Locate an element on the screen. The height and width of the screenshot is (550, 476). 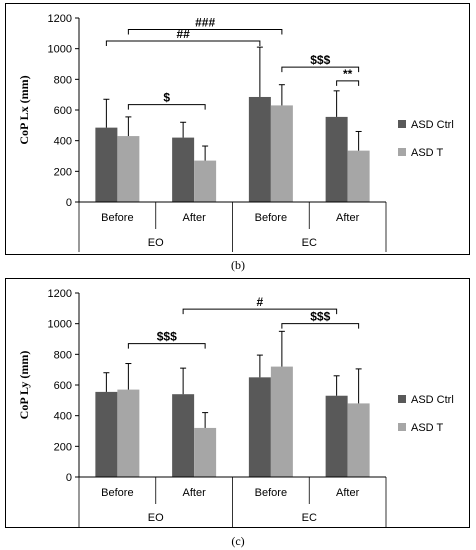
caption-b: (b) is located at coordinates (238, 265).